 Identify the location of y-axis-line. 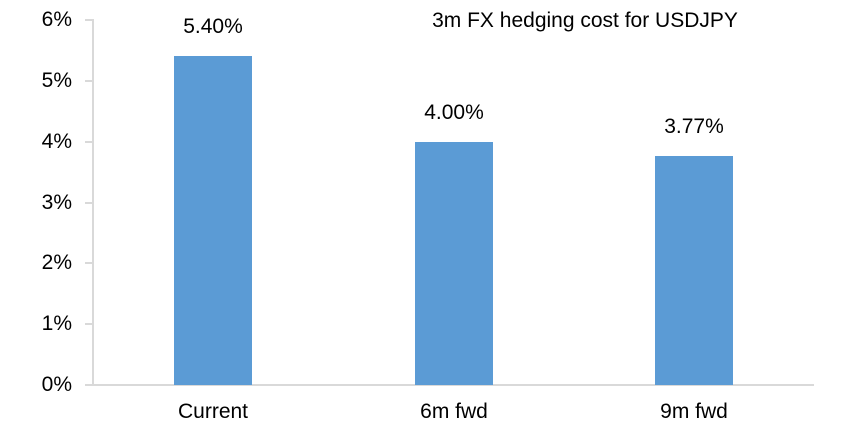
(93, 202).